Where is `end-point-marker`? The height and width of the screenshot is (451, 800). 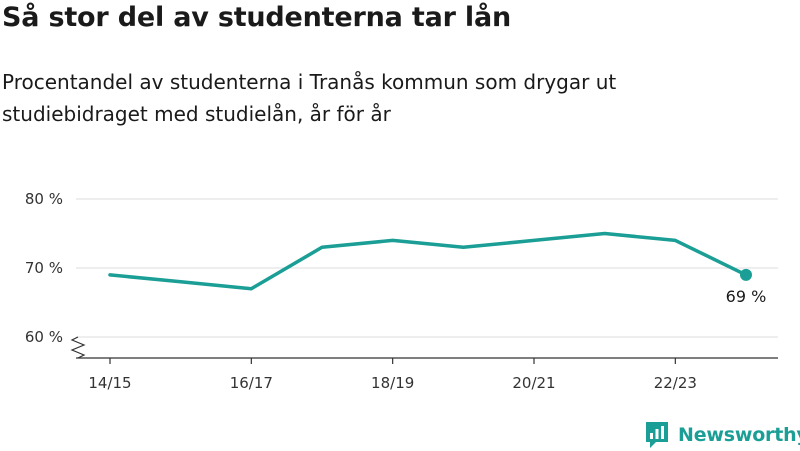 end-point-marker is located at coordinates (746, 274).